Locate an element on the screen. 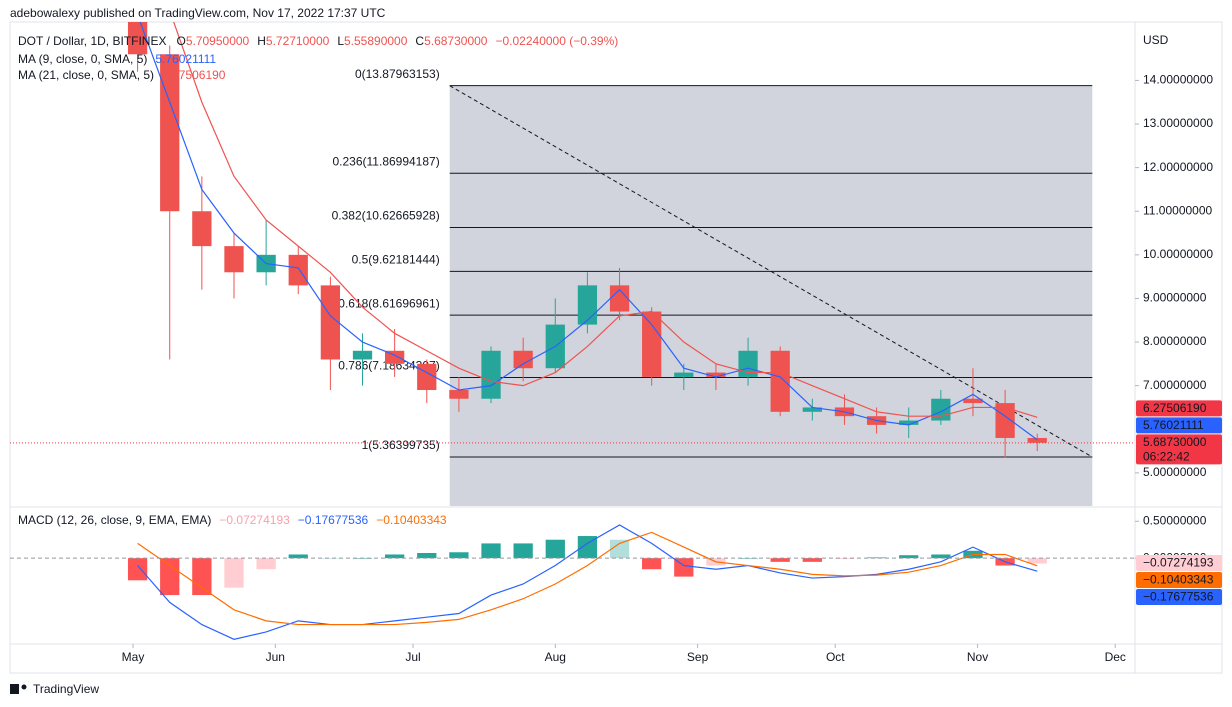  fib-label: 0.236(11.86994187) is located at coordinates (386, 161).